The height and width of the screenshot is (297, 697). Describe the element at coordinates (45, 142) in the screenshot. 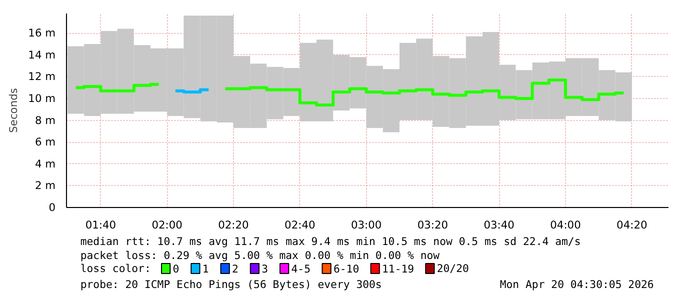

I see `y-tick-label: 6 m` at that location.